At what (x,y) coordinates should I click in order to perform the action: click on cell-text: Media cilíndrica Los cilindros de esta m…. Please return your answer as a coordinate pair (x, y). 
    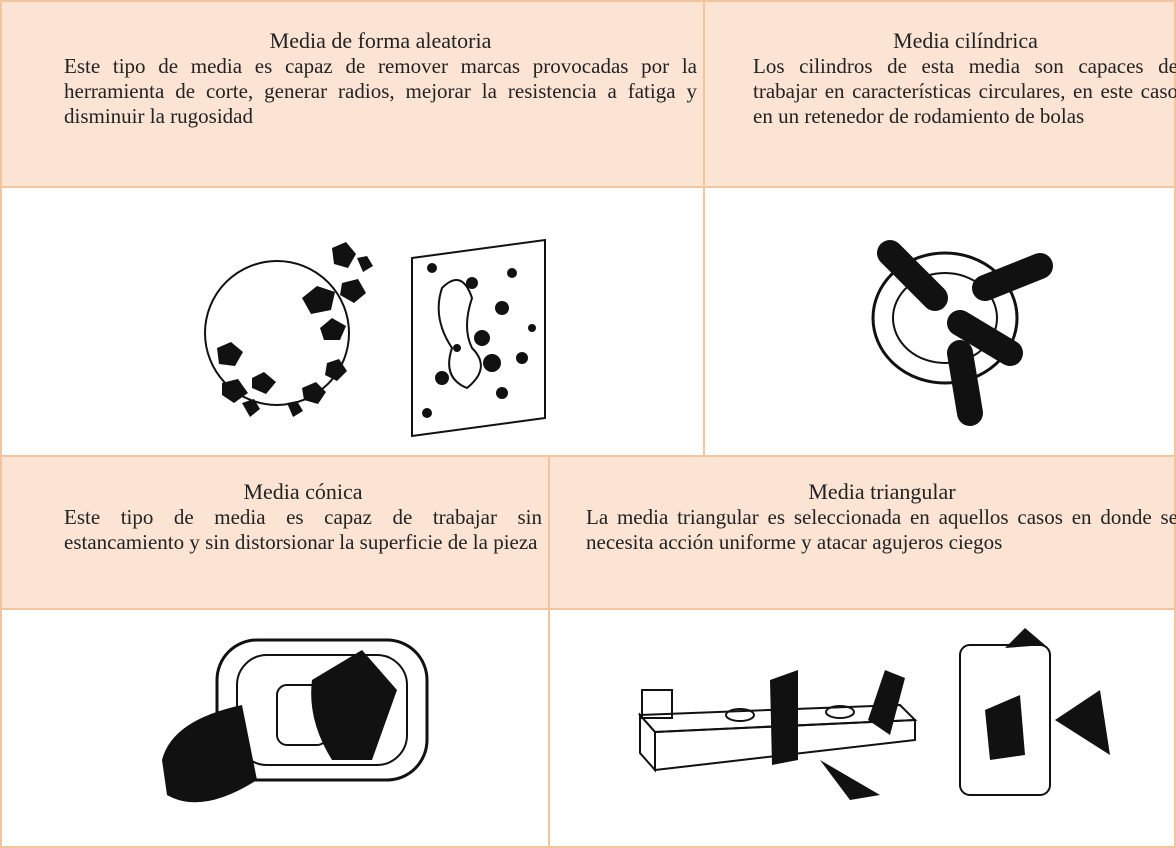
    Looking at the image, I should click on (964, 78).